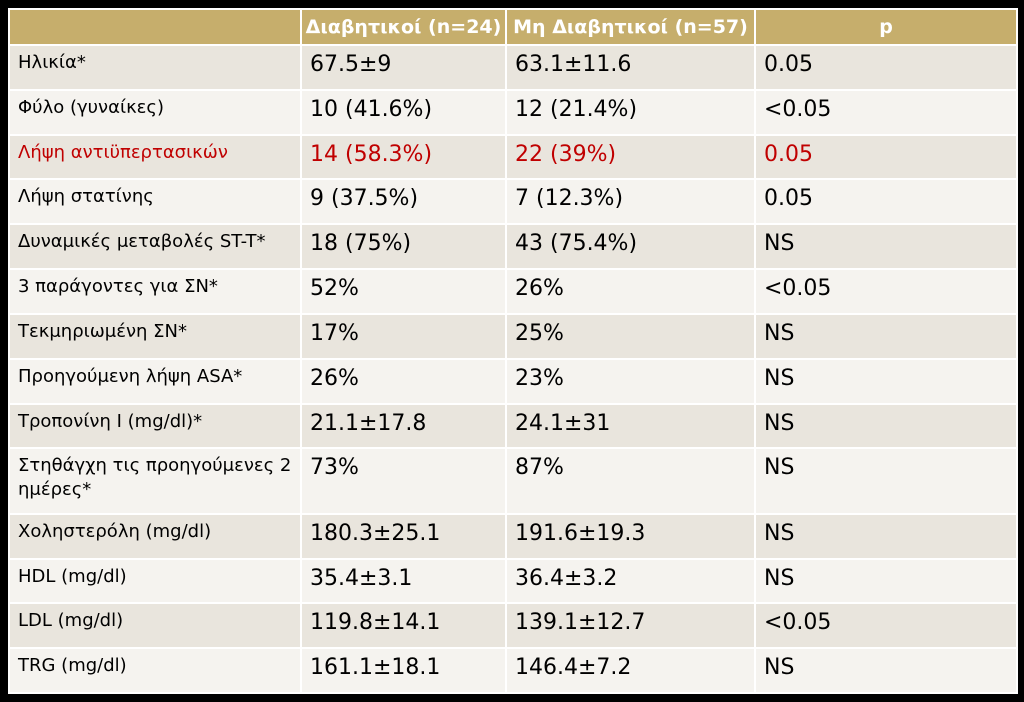 This screenshot has width=1024, height=702. Describe the element at coordinates (155, 426) in the screenshot. I see `row-label: Τροπονίνη I (mg/dl)*` at that location.